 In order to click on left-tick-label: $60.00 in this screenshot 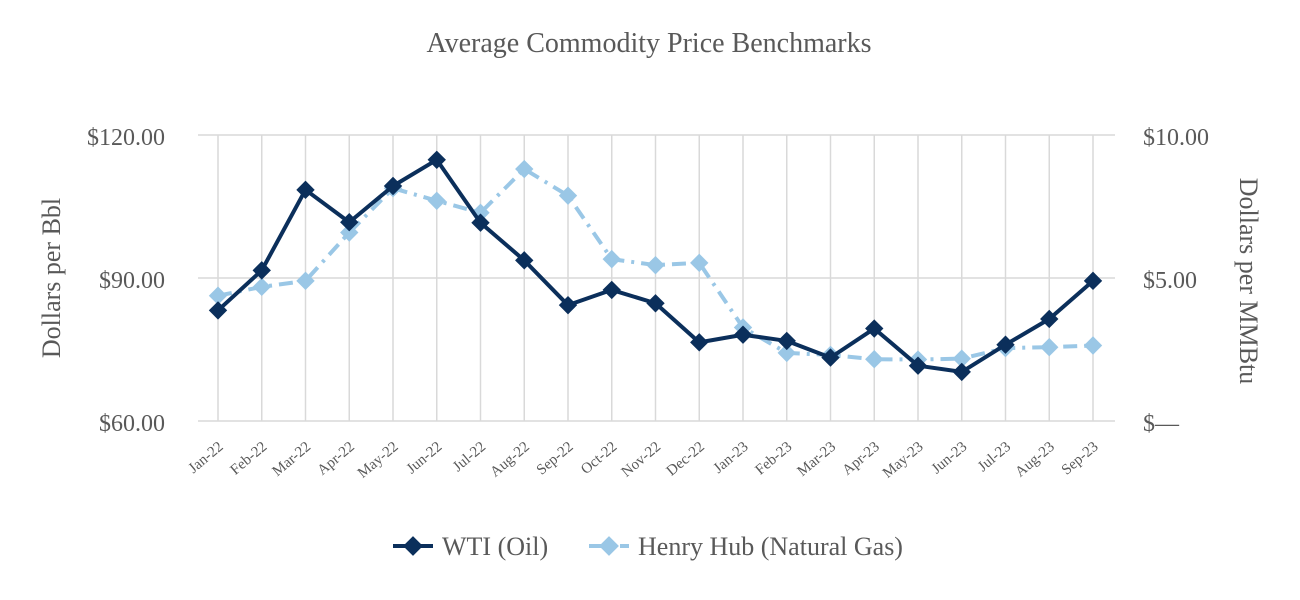, I will do `click(132, 424)`.